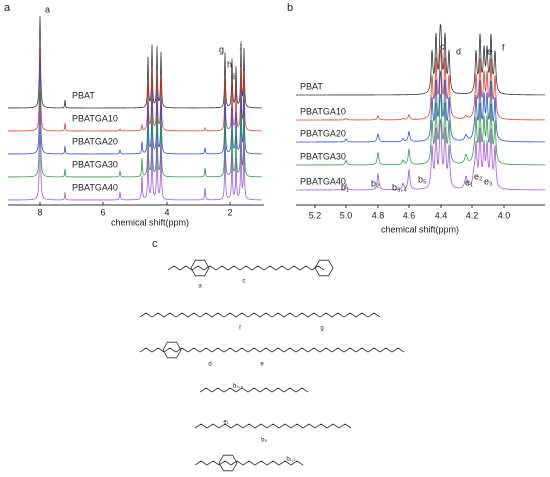 This screenshot has height=477, width=550. What do you see at coordinates (102, 212) in the screenshot?
I see `x-tick-label: 6` at bounding box center [102, 212].